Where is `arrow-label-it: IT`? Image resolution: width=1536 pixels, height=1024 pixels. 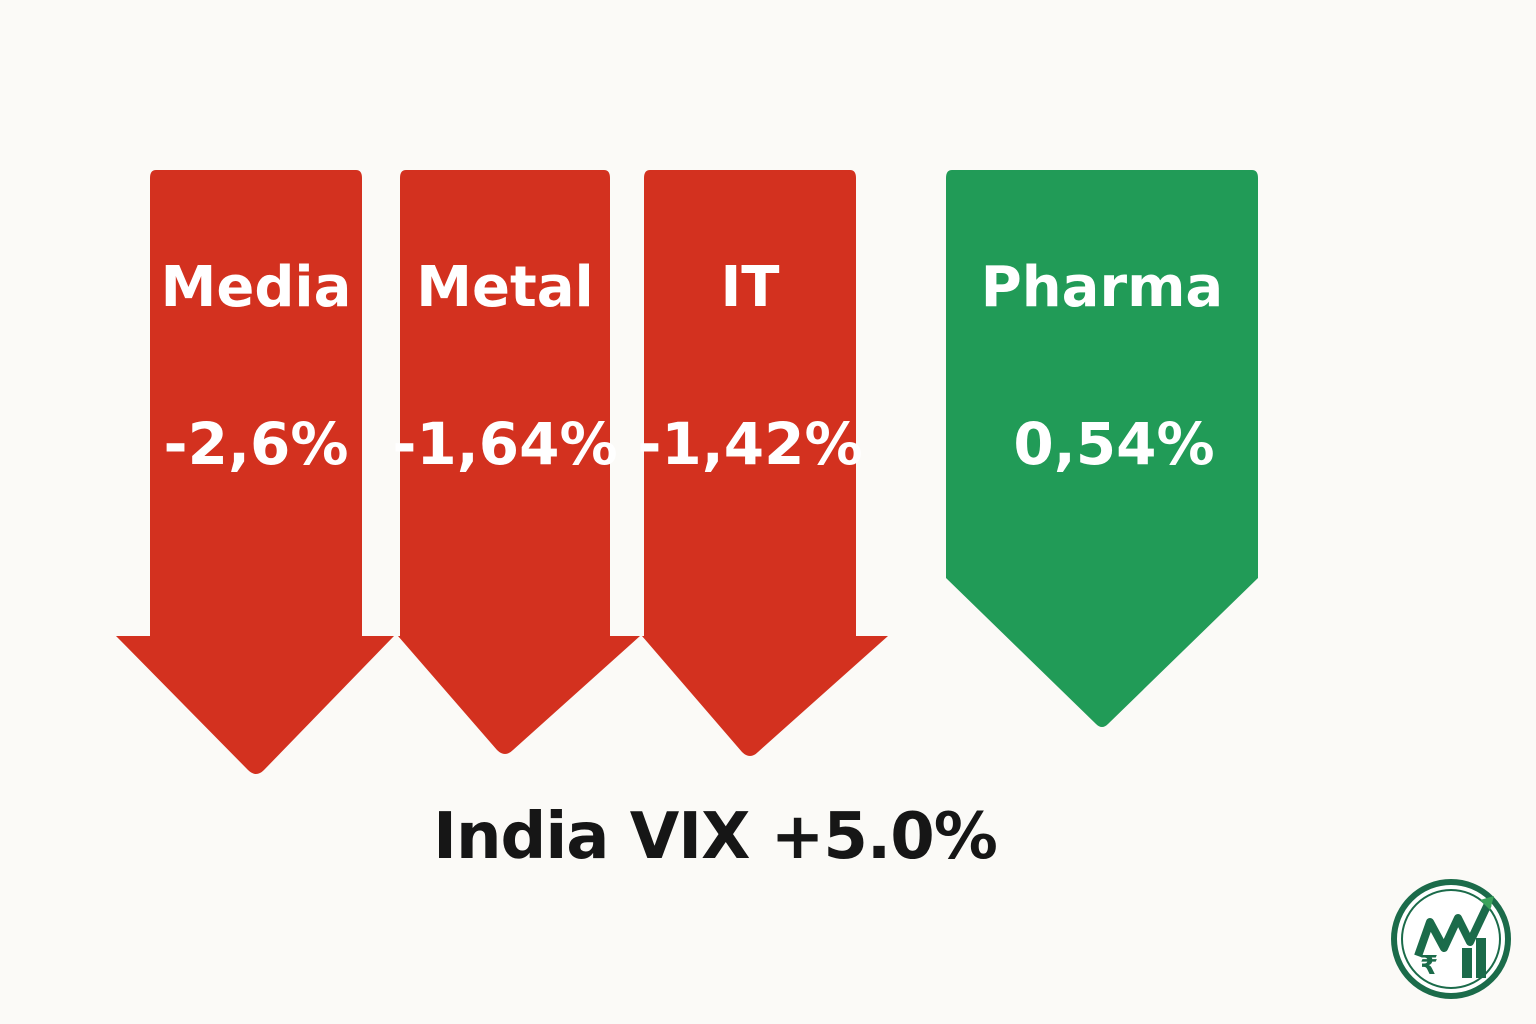 arrow-label-it: IT is located at coordinates (749, 287).